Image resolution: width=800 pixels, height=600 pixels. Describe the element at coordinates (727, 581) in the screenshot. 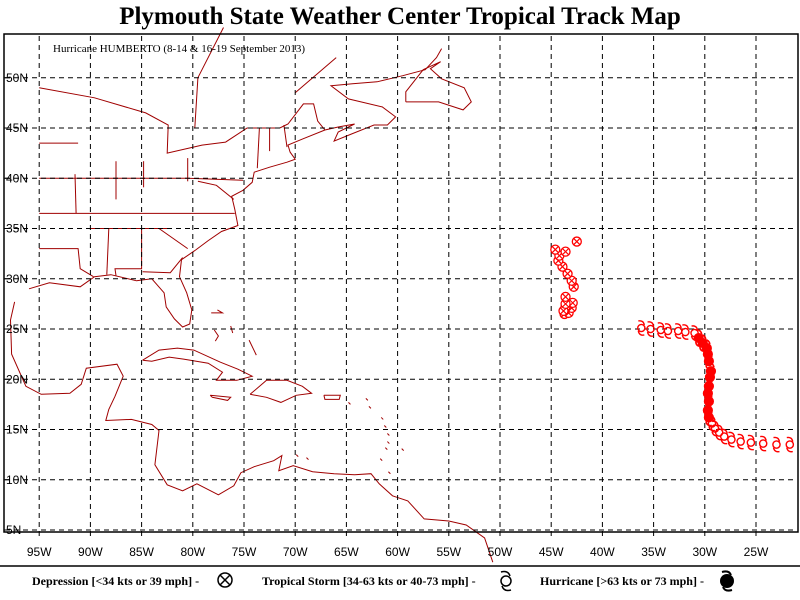

I see `hurricane-icon` at that location.